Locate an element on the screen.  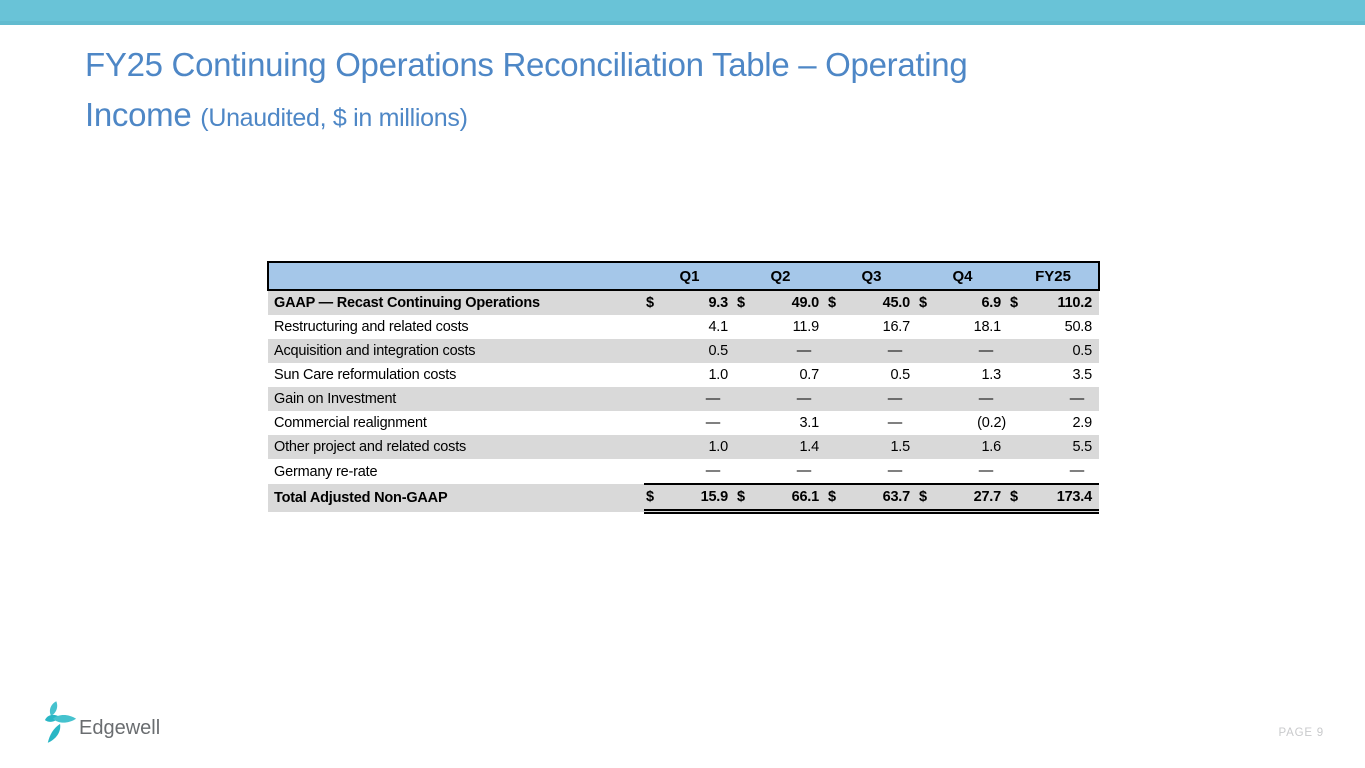
edgewell-logo: Edgewell is located at coordinates (102, 722).